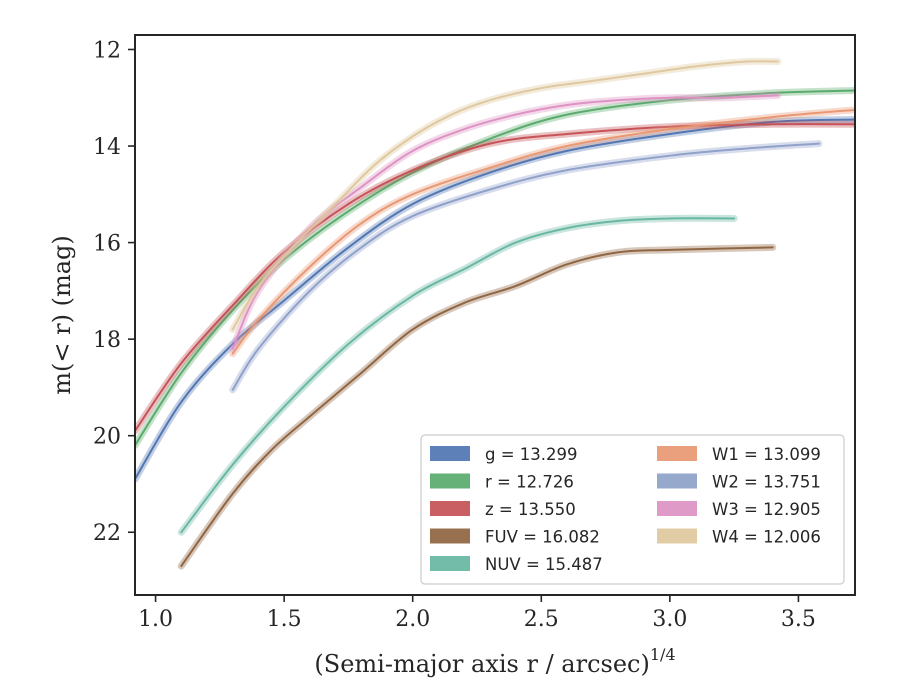 This screenshot has height=700, width=900. I want to click on legend-entry-w3: W3 = 12.905, so click(739, 509).